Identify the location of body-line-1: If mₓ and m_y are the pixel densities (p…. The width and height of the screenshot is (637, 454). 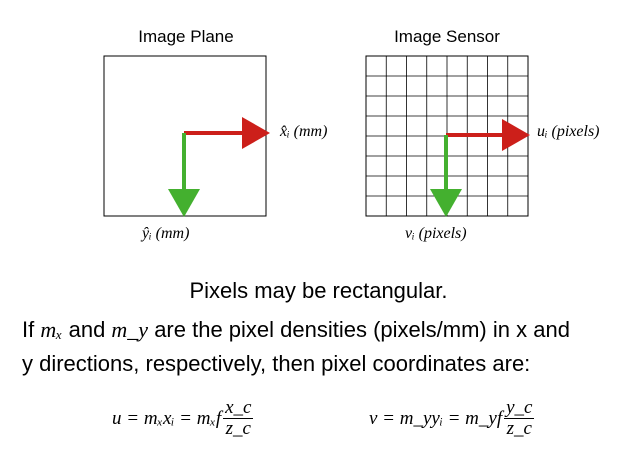
(296, 330).